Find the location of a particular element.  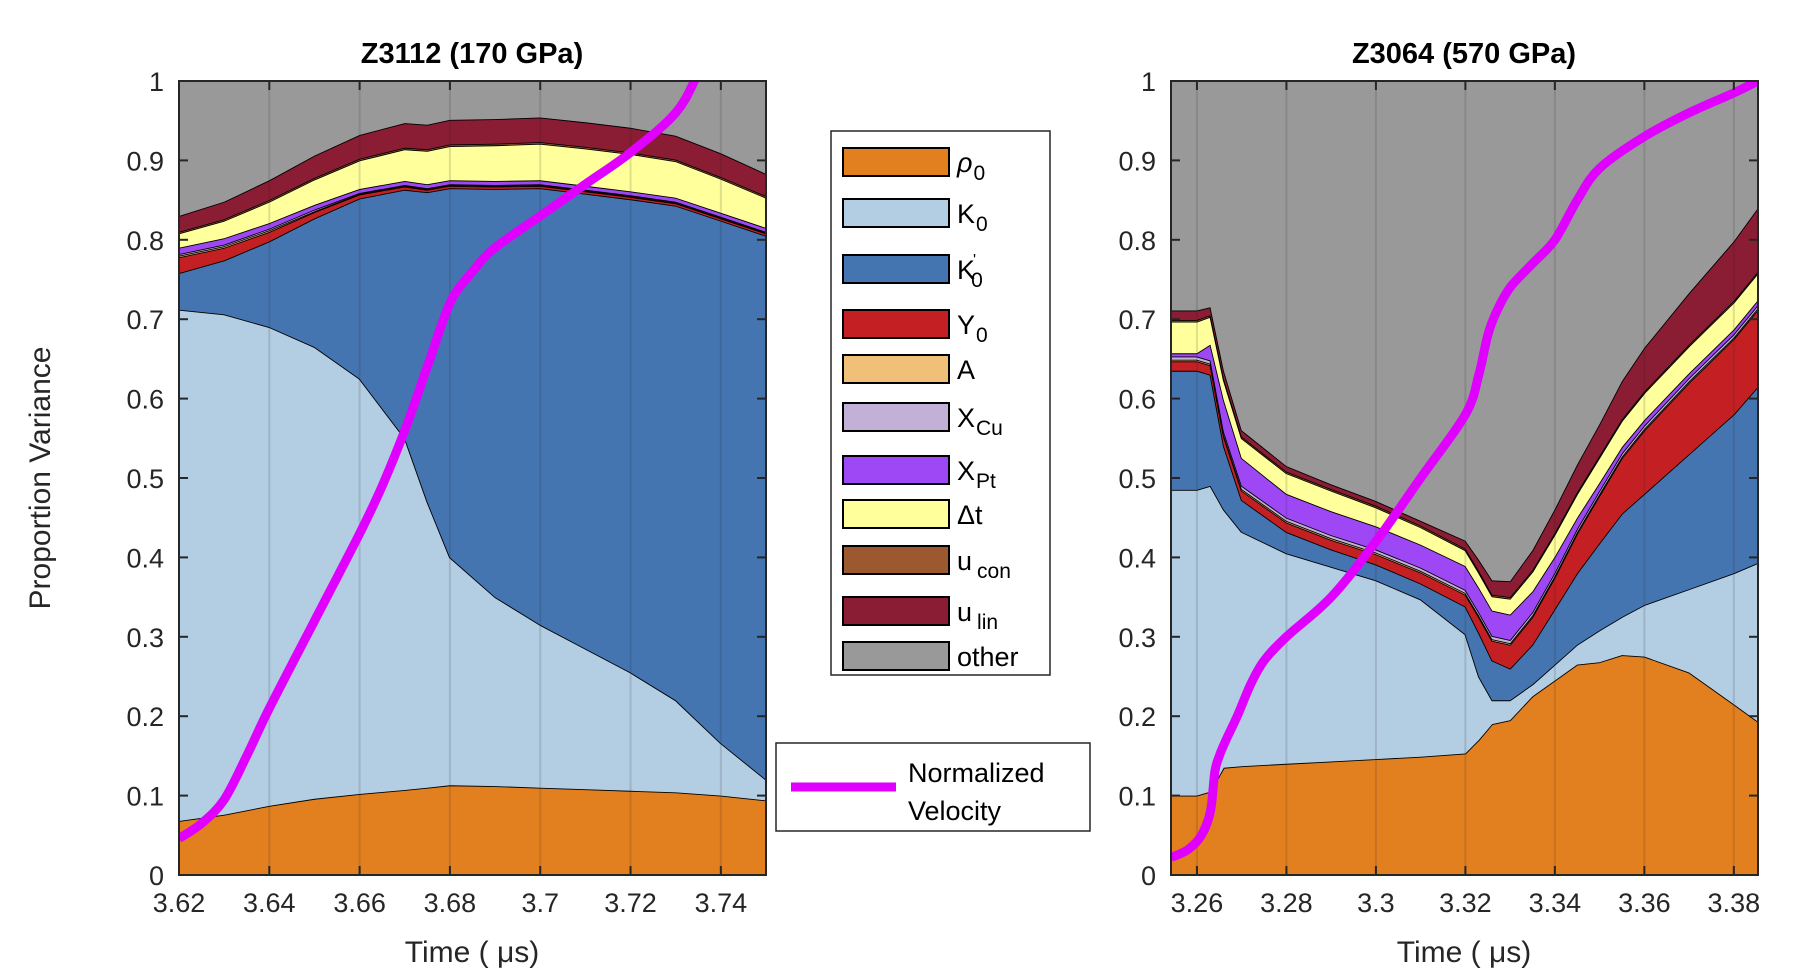

legend-label-sub: Cu is located at coordinates (989, 428).